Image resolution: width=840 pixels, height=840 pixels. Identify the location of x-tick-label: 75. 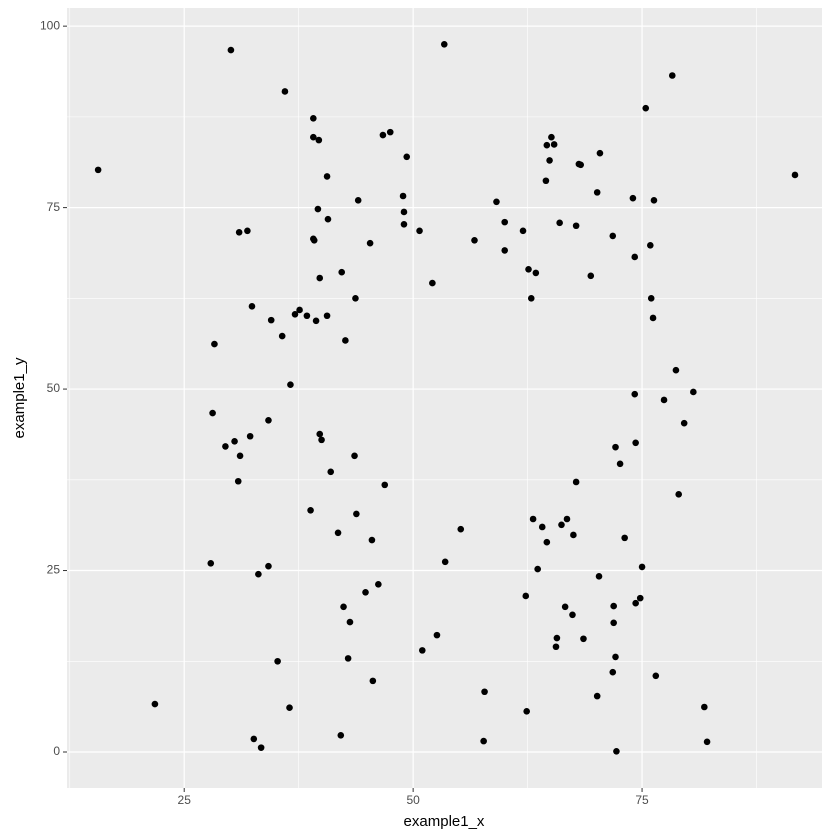
(642, 800).